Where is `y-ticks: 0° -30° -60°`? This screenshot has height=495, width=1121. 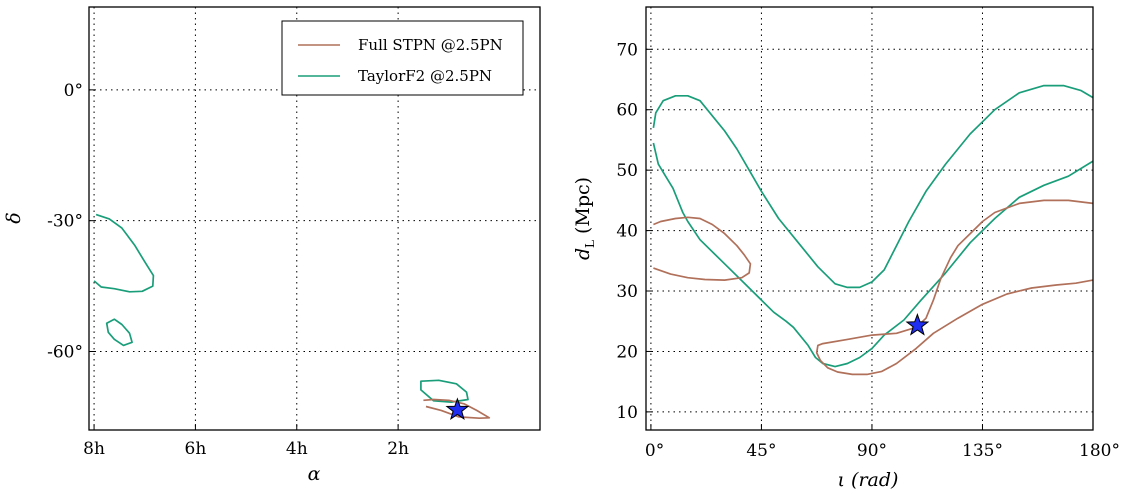 y-ticks: 0° -30° -60° is located at coordinates (71, 222).